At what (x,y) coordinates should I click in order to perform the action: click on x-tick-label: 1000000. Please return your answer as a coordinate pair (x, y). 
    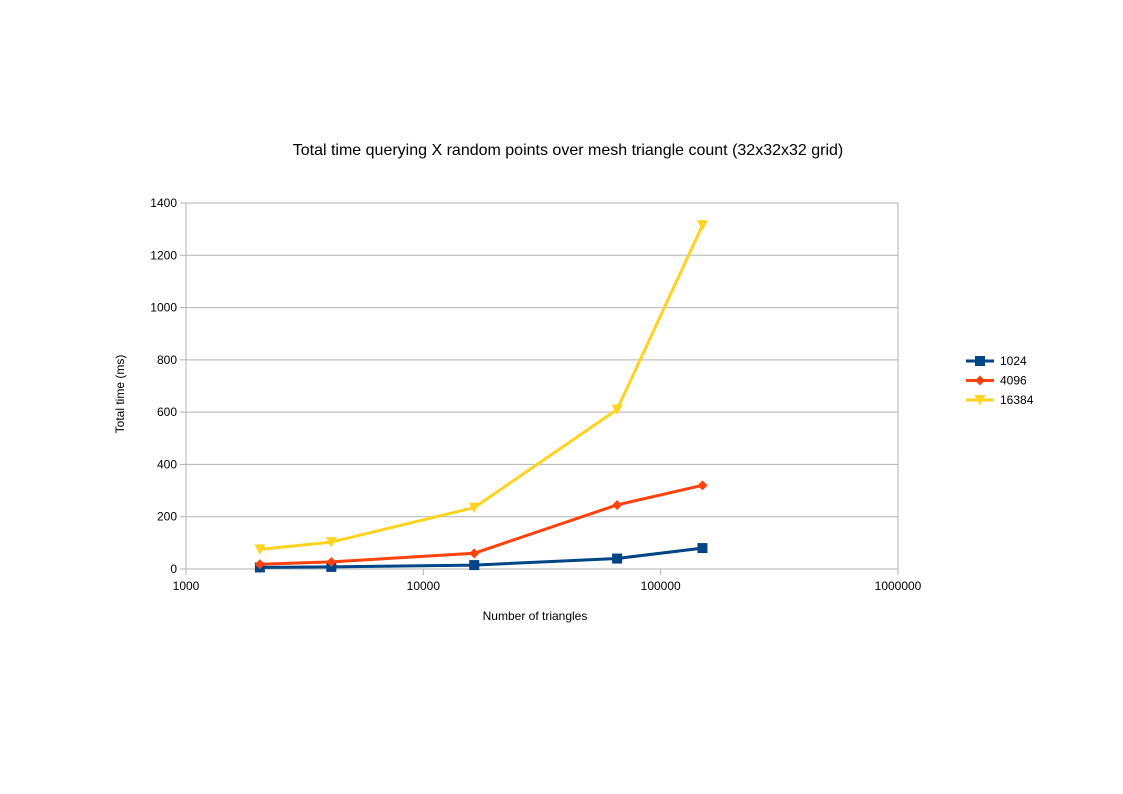
    Looking at the image, I should click on (898, 586).